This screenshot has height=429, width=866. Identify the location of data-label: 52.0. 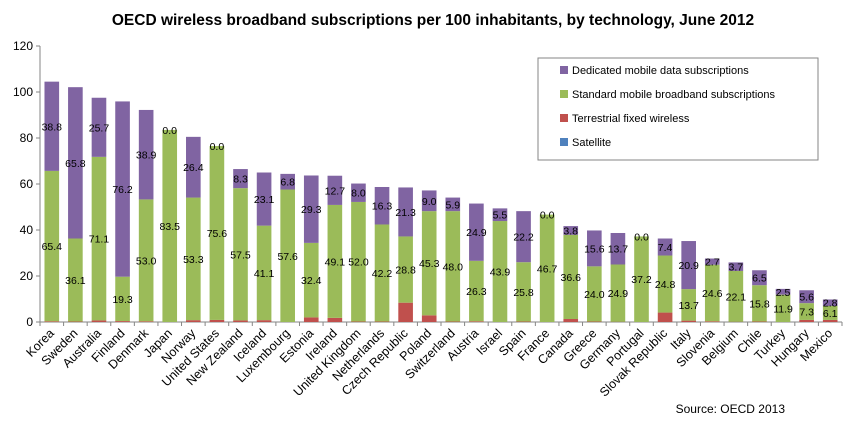
(358, 263).